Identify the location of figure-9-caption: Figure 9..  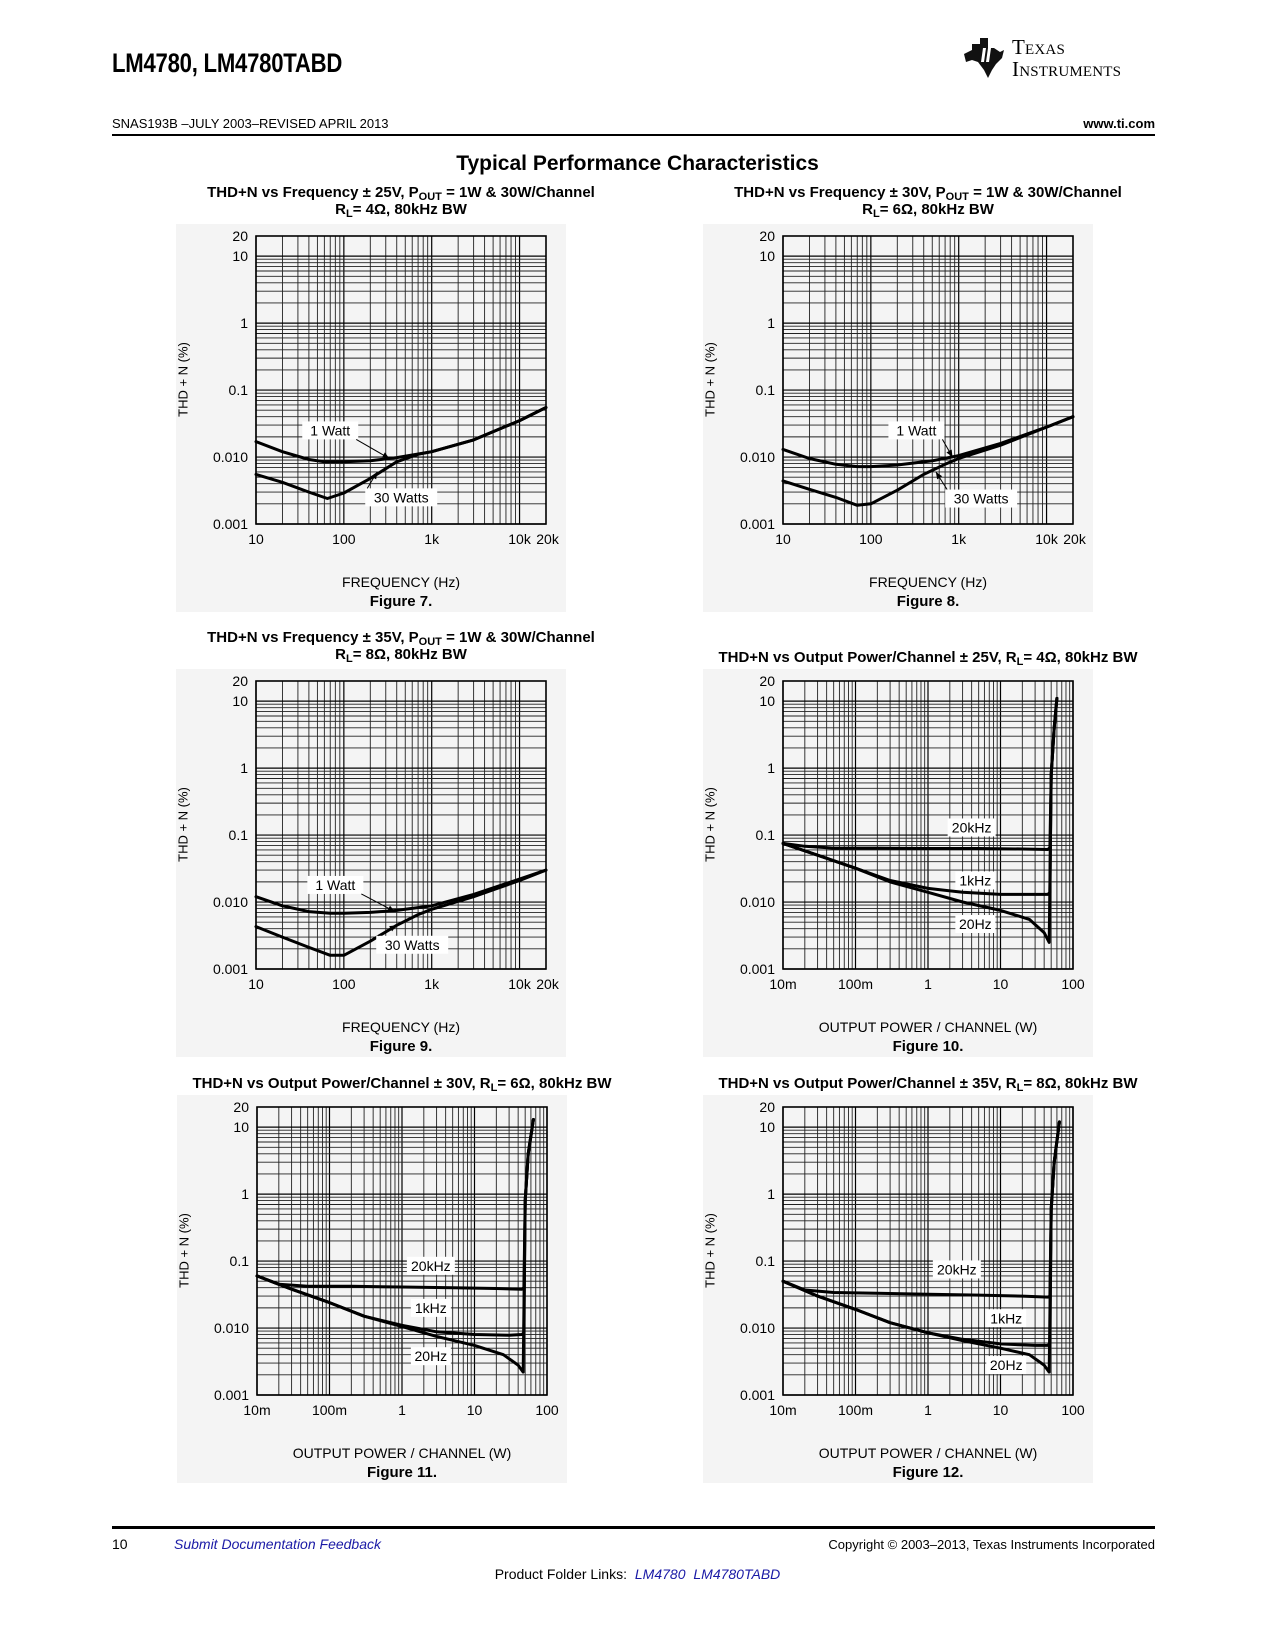
(401, 1046).